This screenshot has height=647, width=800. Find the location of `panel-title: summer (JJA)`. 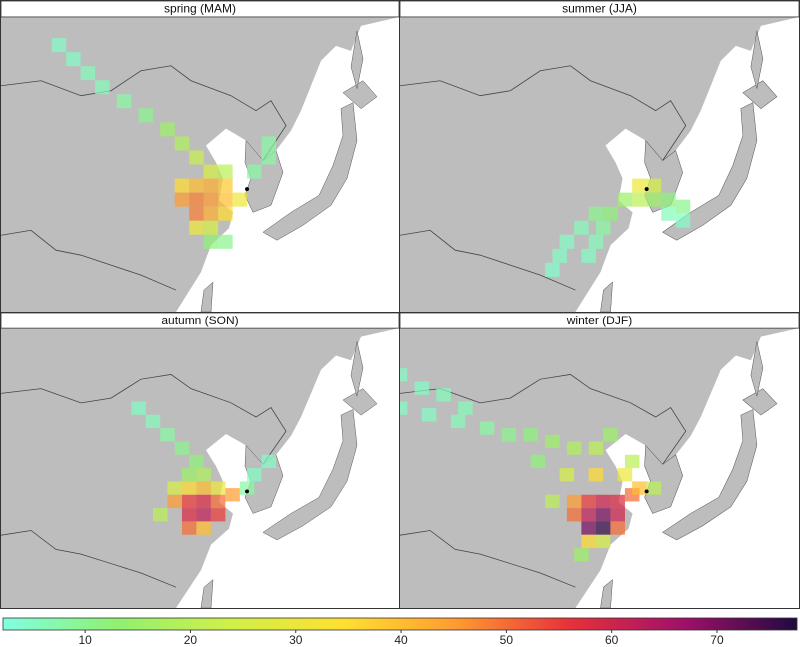

panel-title: summer (JJA) is located at coordinates (599, 9).